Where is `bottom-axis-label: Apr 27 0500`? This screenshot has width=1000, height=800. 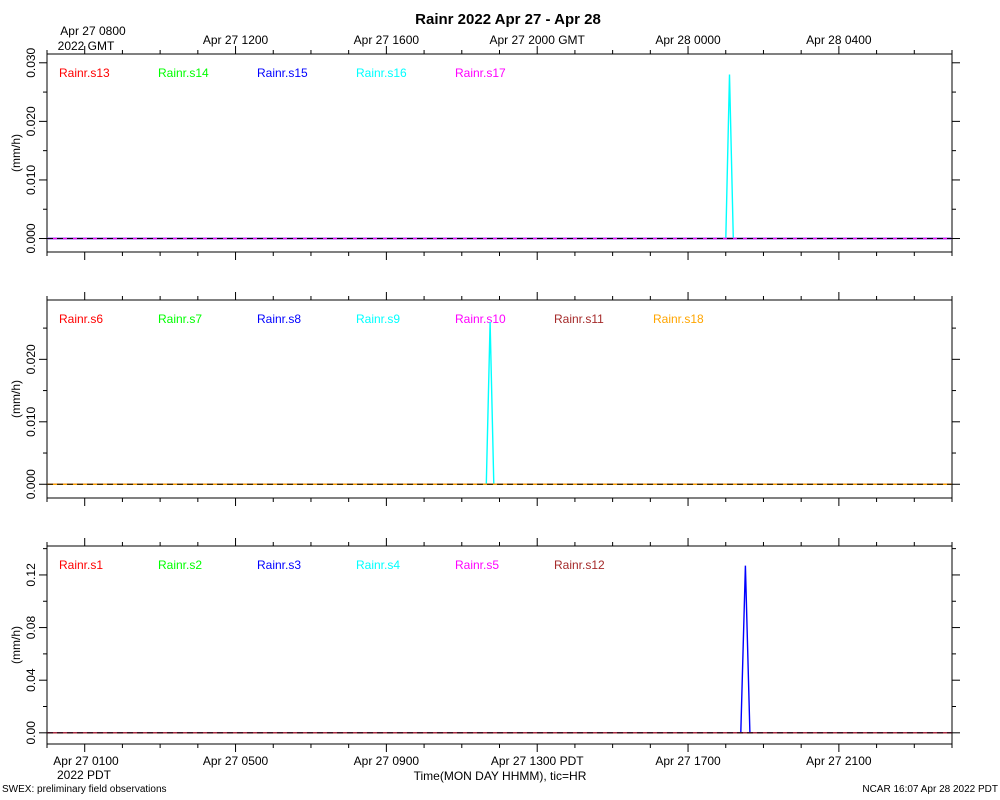 bottom-axis-label: Apr 27 0500 is located at coordinates (236, 761).